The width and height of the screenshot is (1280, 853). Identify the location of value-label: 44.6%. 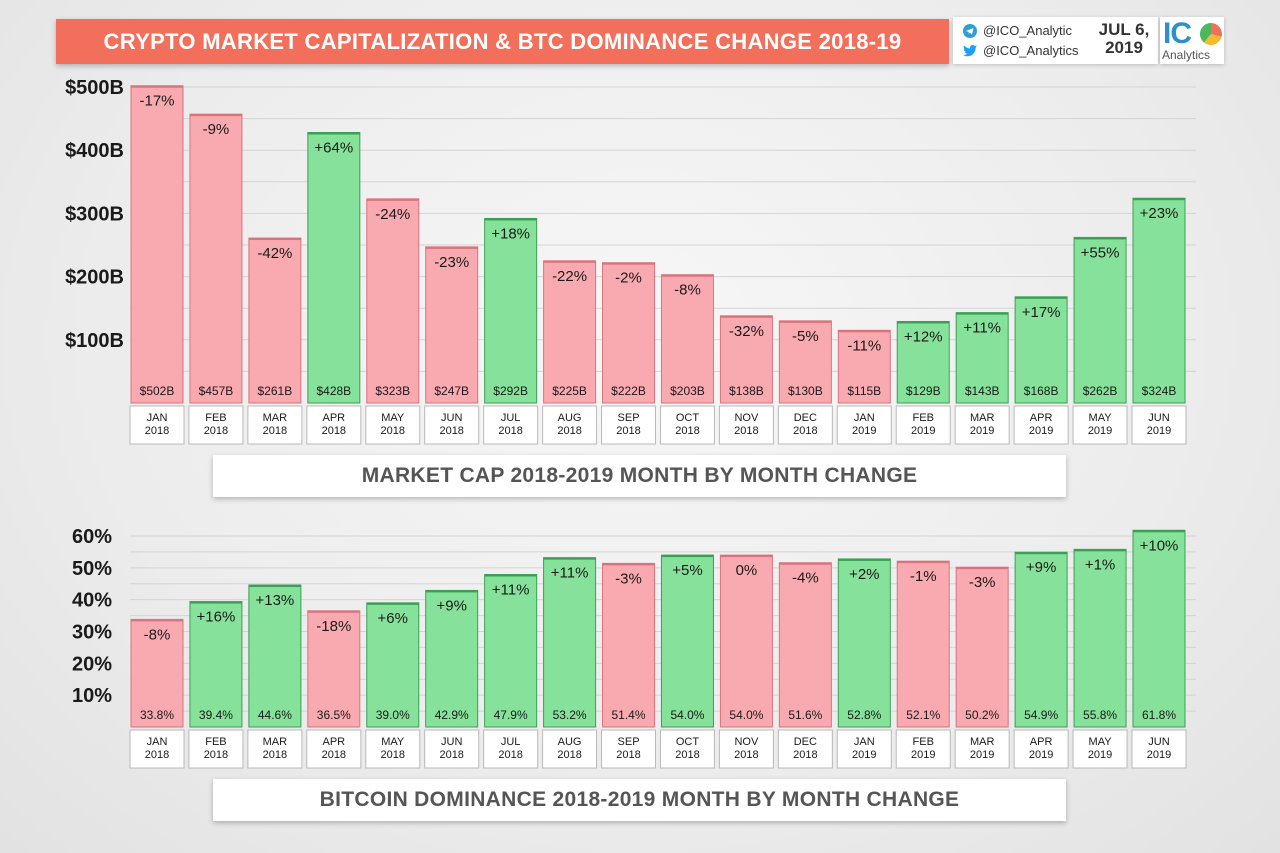
(275, 715).